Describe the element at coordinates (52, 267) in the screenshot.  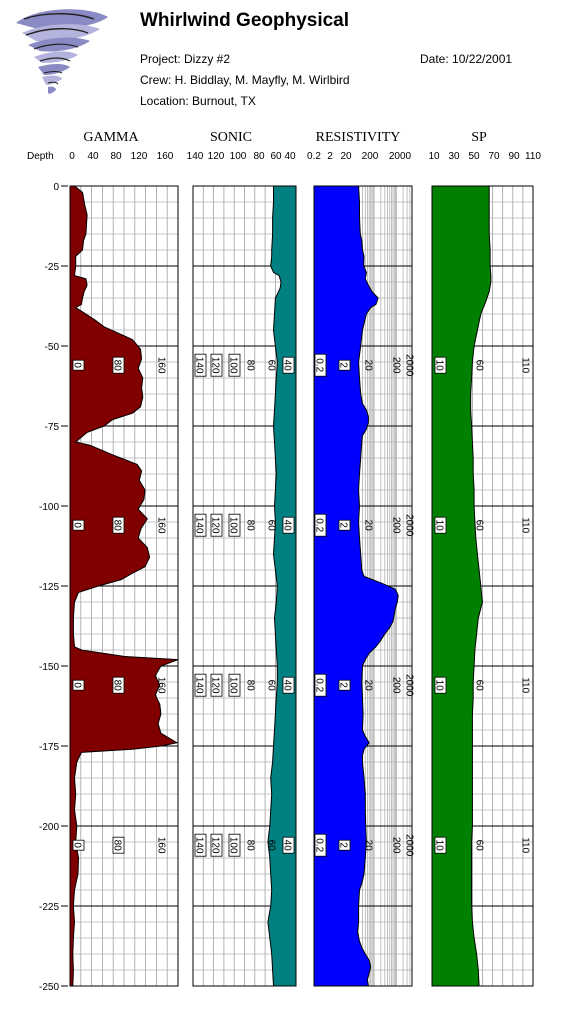
I see `depth-tick-label: -25` at that location.